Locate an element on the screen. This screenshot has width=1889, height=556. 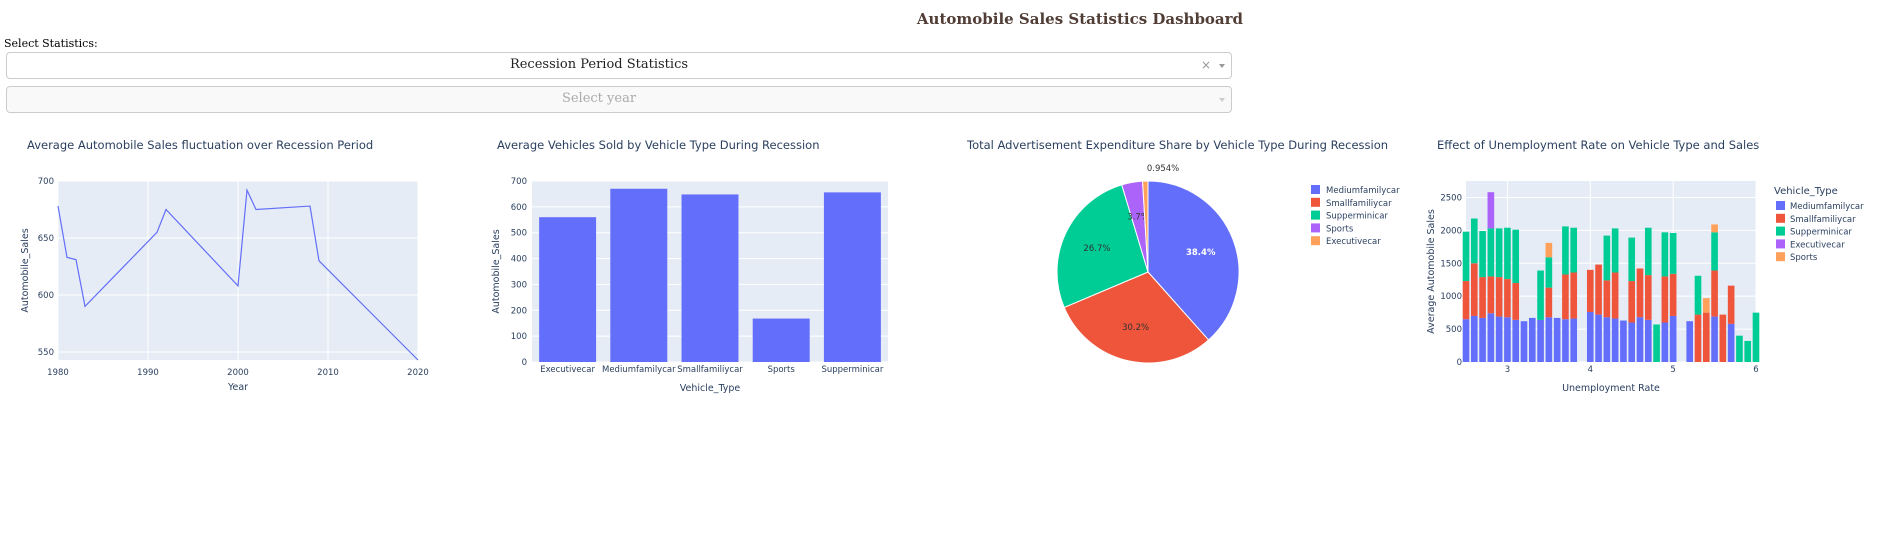
pie-slice-executivecar is located at coordinates (1145, 226).